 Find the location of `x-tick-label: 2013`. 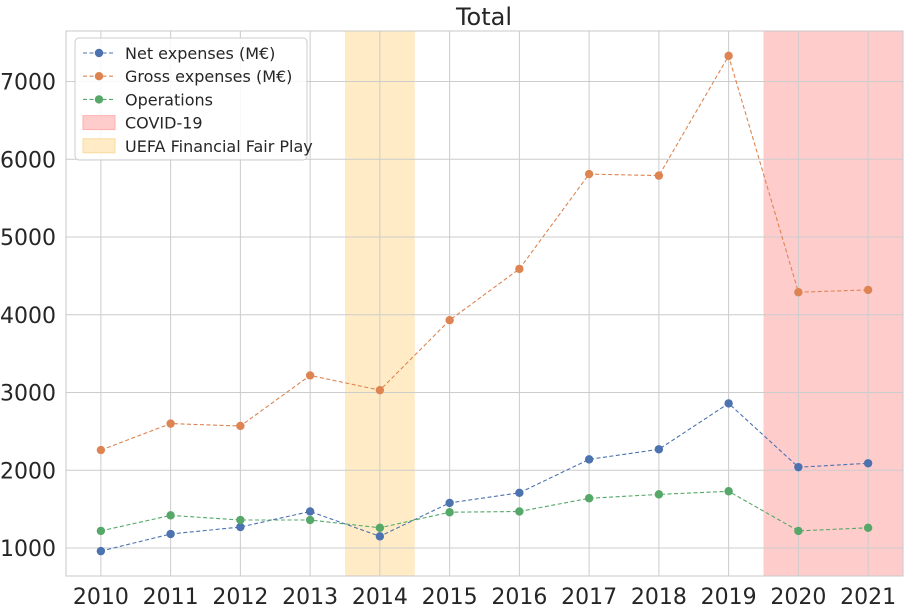

x-tick-label: 2013 is located at coordinates (310, 597).